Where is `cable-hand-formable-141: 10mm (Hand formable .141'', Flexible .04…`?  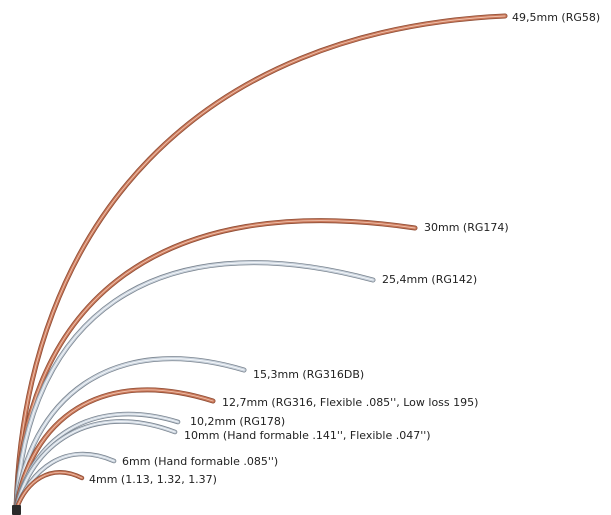 cable-hand-formable-141: 10mm (Hand formable .141'', Flexible .04… is located at coordinates (222, 466).